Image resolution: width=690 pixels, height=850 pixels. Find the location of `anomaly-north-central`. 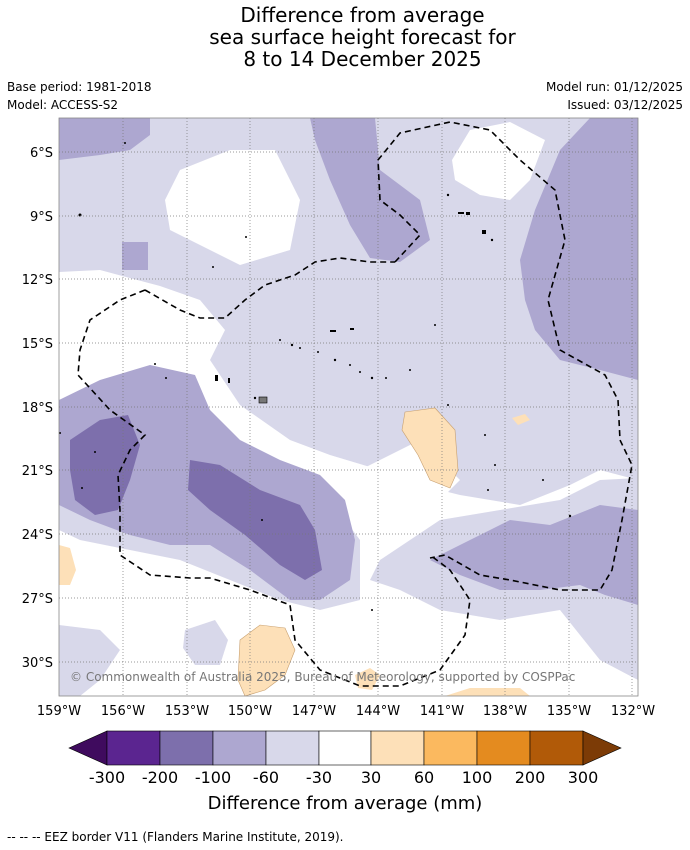

anomaly-north-central is located at coordinates (370, 190).